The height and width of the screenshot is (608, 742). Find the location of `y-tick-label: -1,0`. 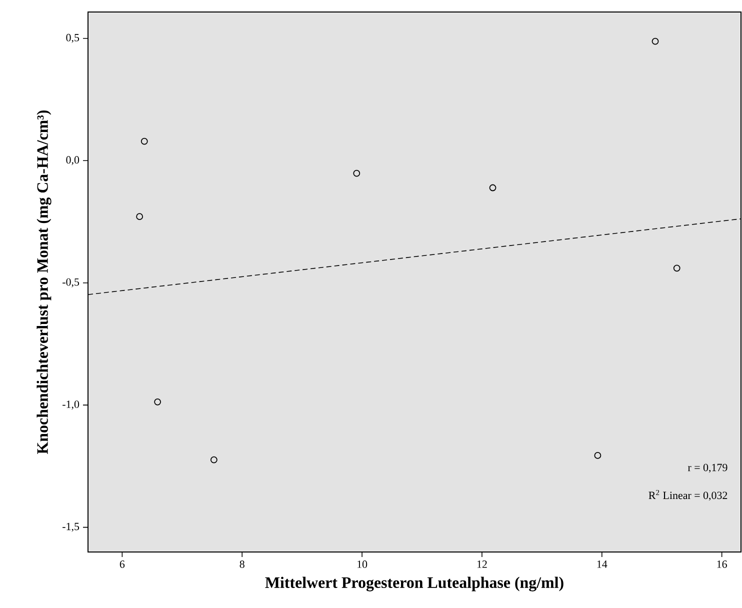

y-tick-label: -1,0 is located at coordinates (71, 405).